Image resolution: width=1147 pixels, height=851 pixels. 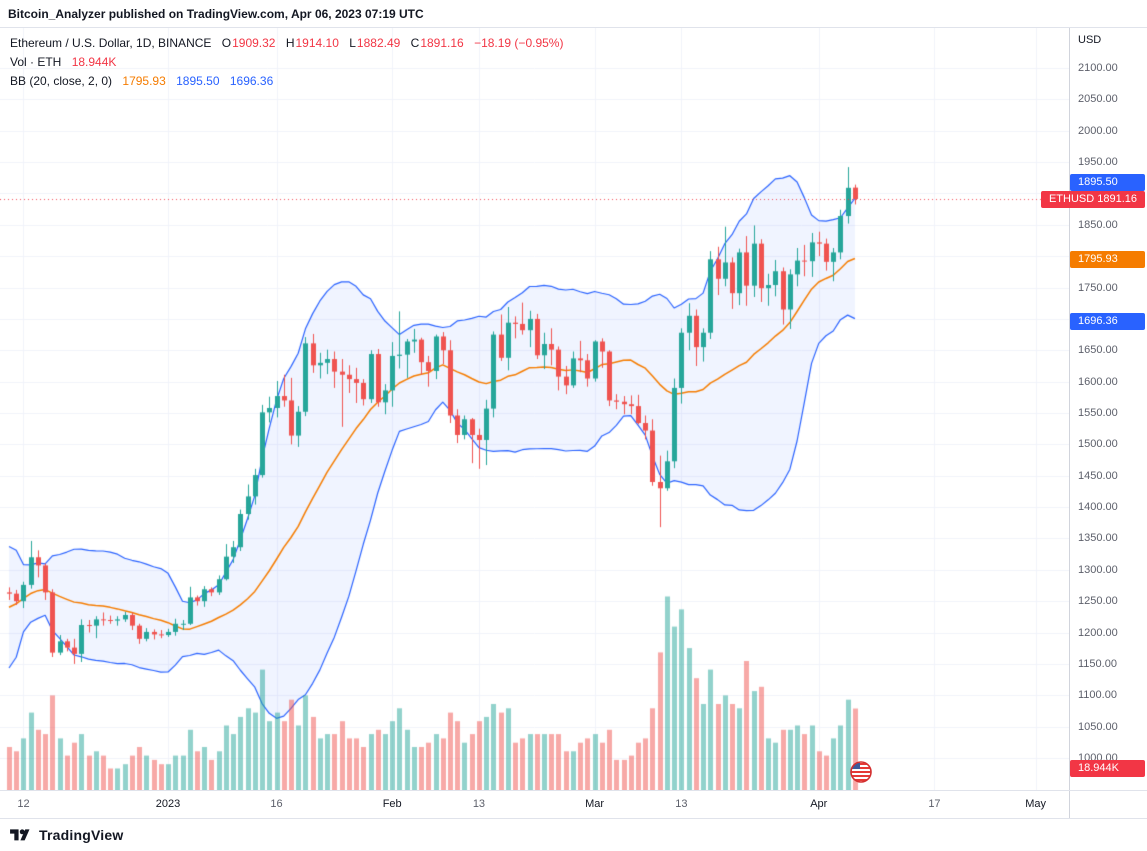 What do you see at coordinates (1107, 259) in the screenshot?
I see `price-badge-bb-basis: 1795.93` at bounding box center [1107, 259].